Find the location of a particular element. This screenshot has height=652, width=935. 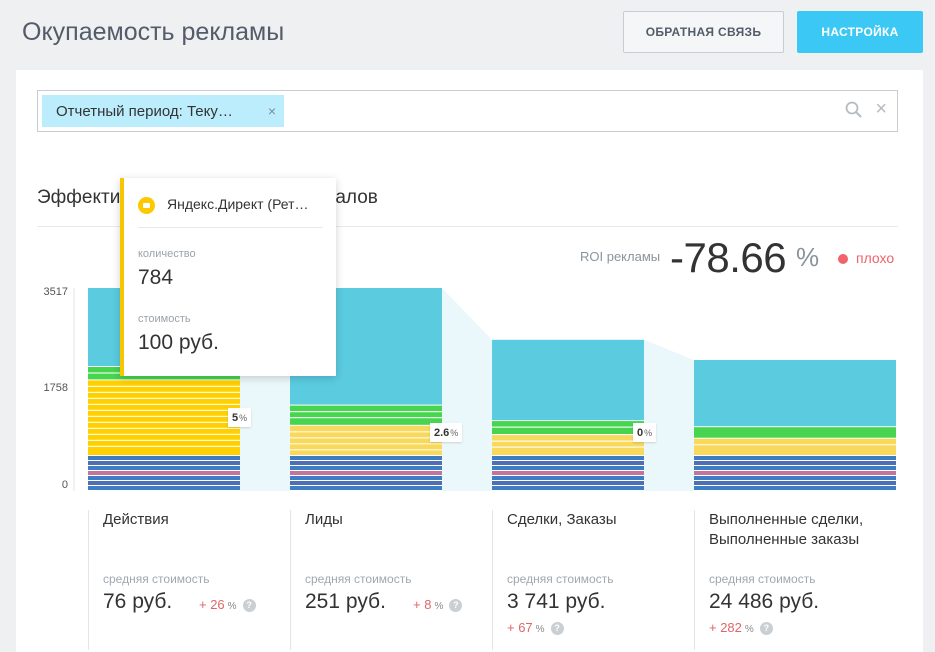

stage-cost: 24 486 руб. is located at coordinates (764, 601).